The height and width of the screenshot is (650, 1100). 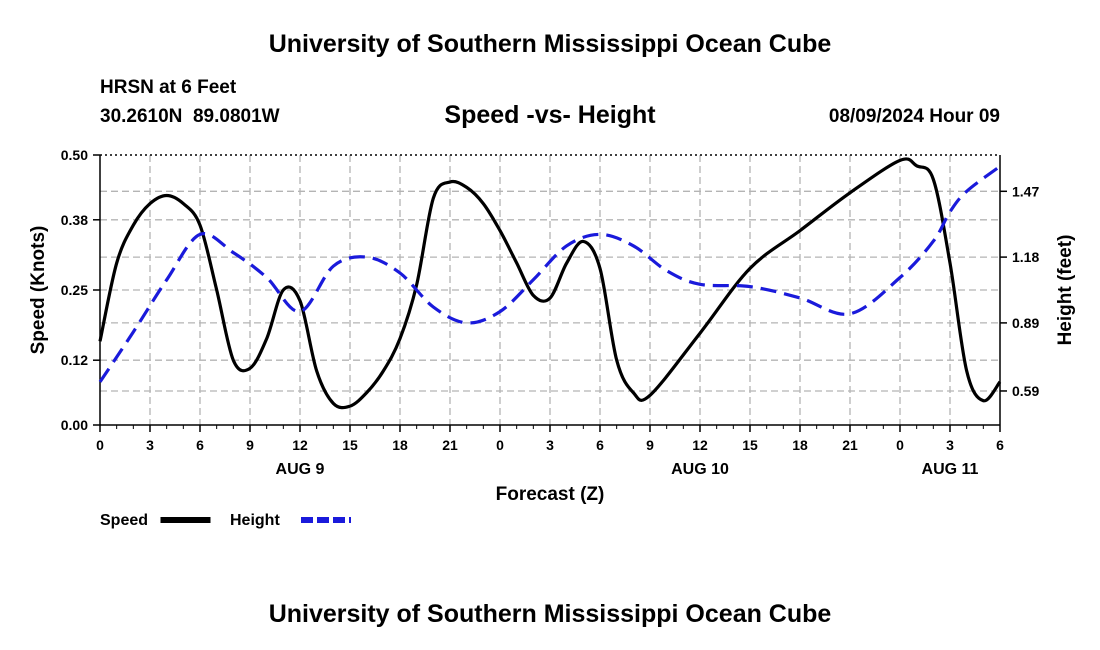 What do you see at coordinates (1025, 323) in the screenshot?
I see `y-tick-label-right: 0.89` at bounding box center [1025, 323].